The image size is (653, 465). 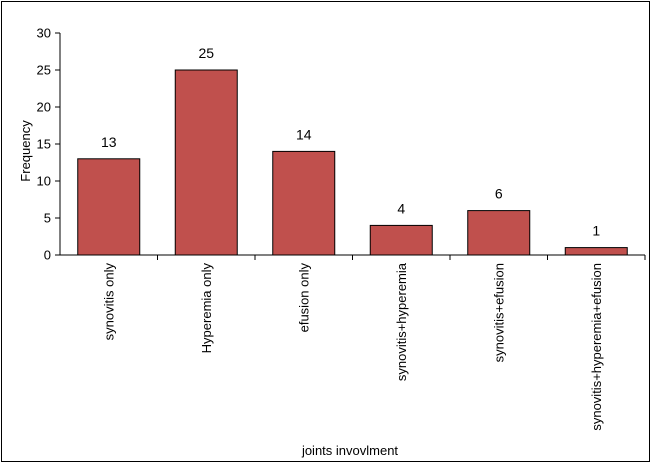 I want to click on bar-value-label: 1, so click(x=596, y=231).